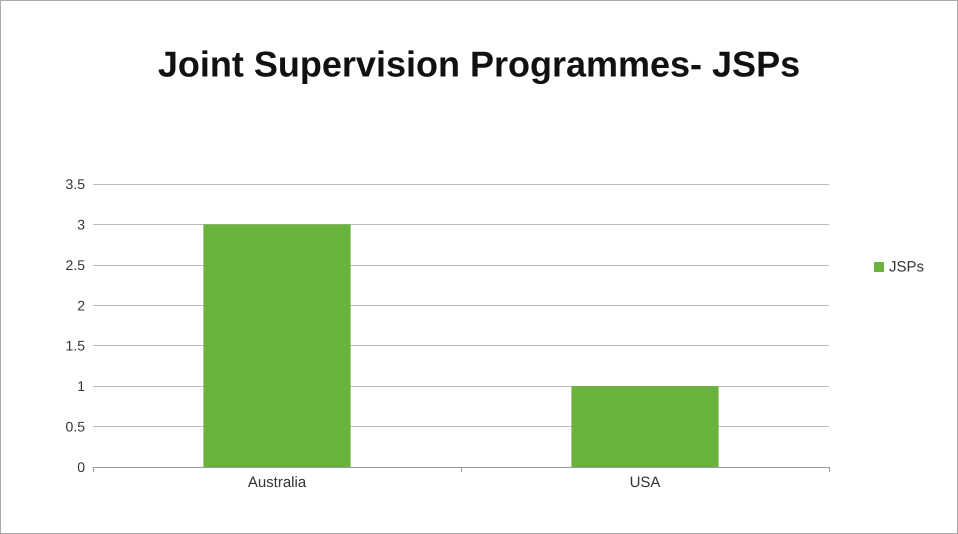  What do you see at coordinates (81, 386) in the screenshot?
I see `y-tick-label: 1` at bounding box center [81, 386].